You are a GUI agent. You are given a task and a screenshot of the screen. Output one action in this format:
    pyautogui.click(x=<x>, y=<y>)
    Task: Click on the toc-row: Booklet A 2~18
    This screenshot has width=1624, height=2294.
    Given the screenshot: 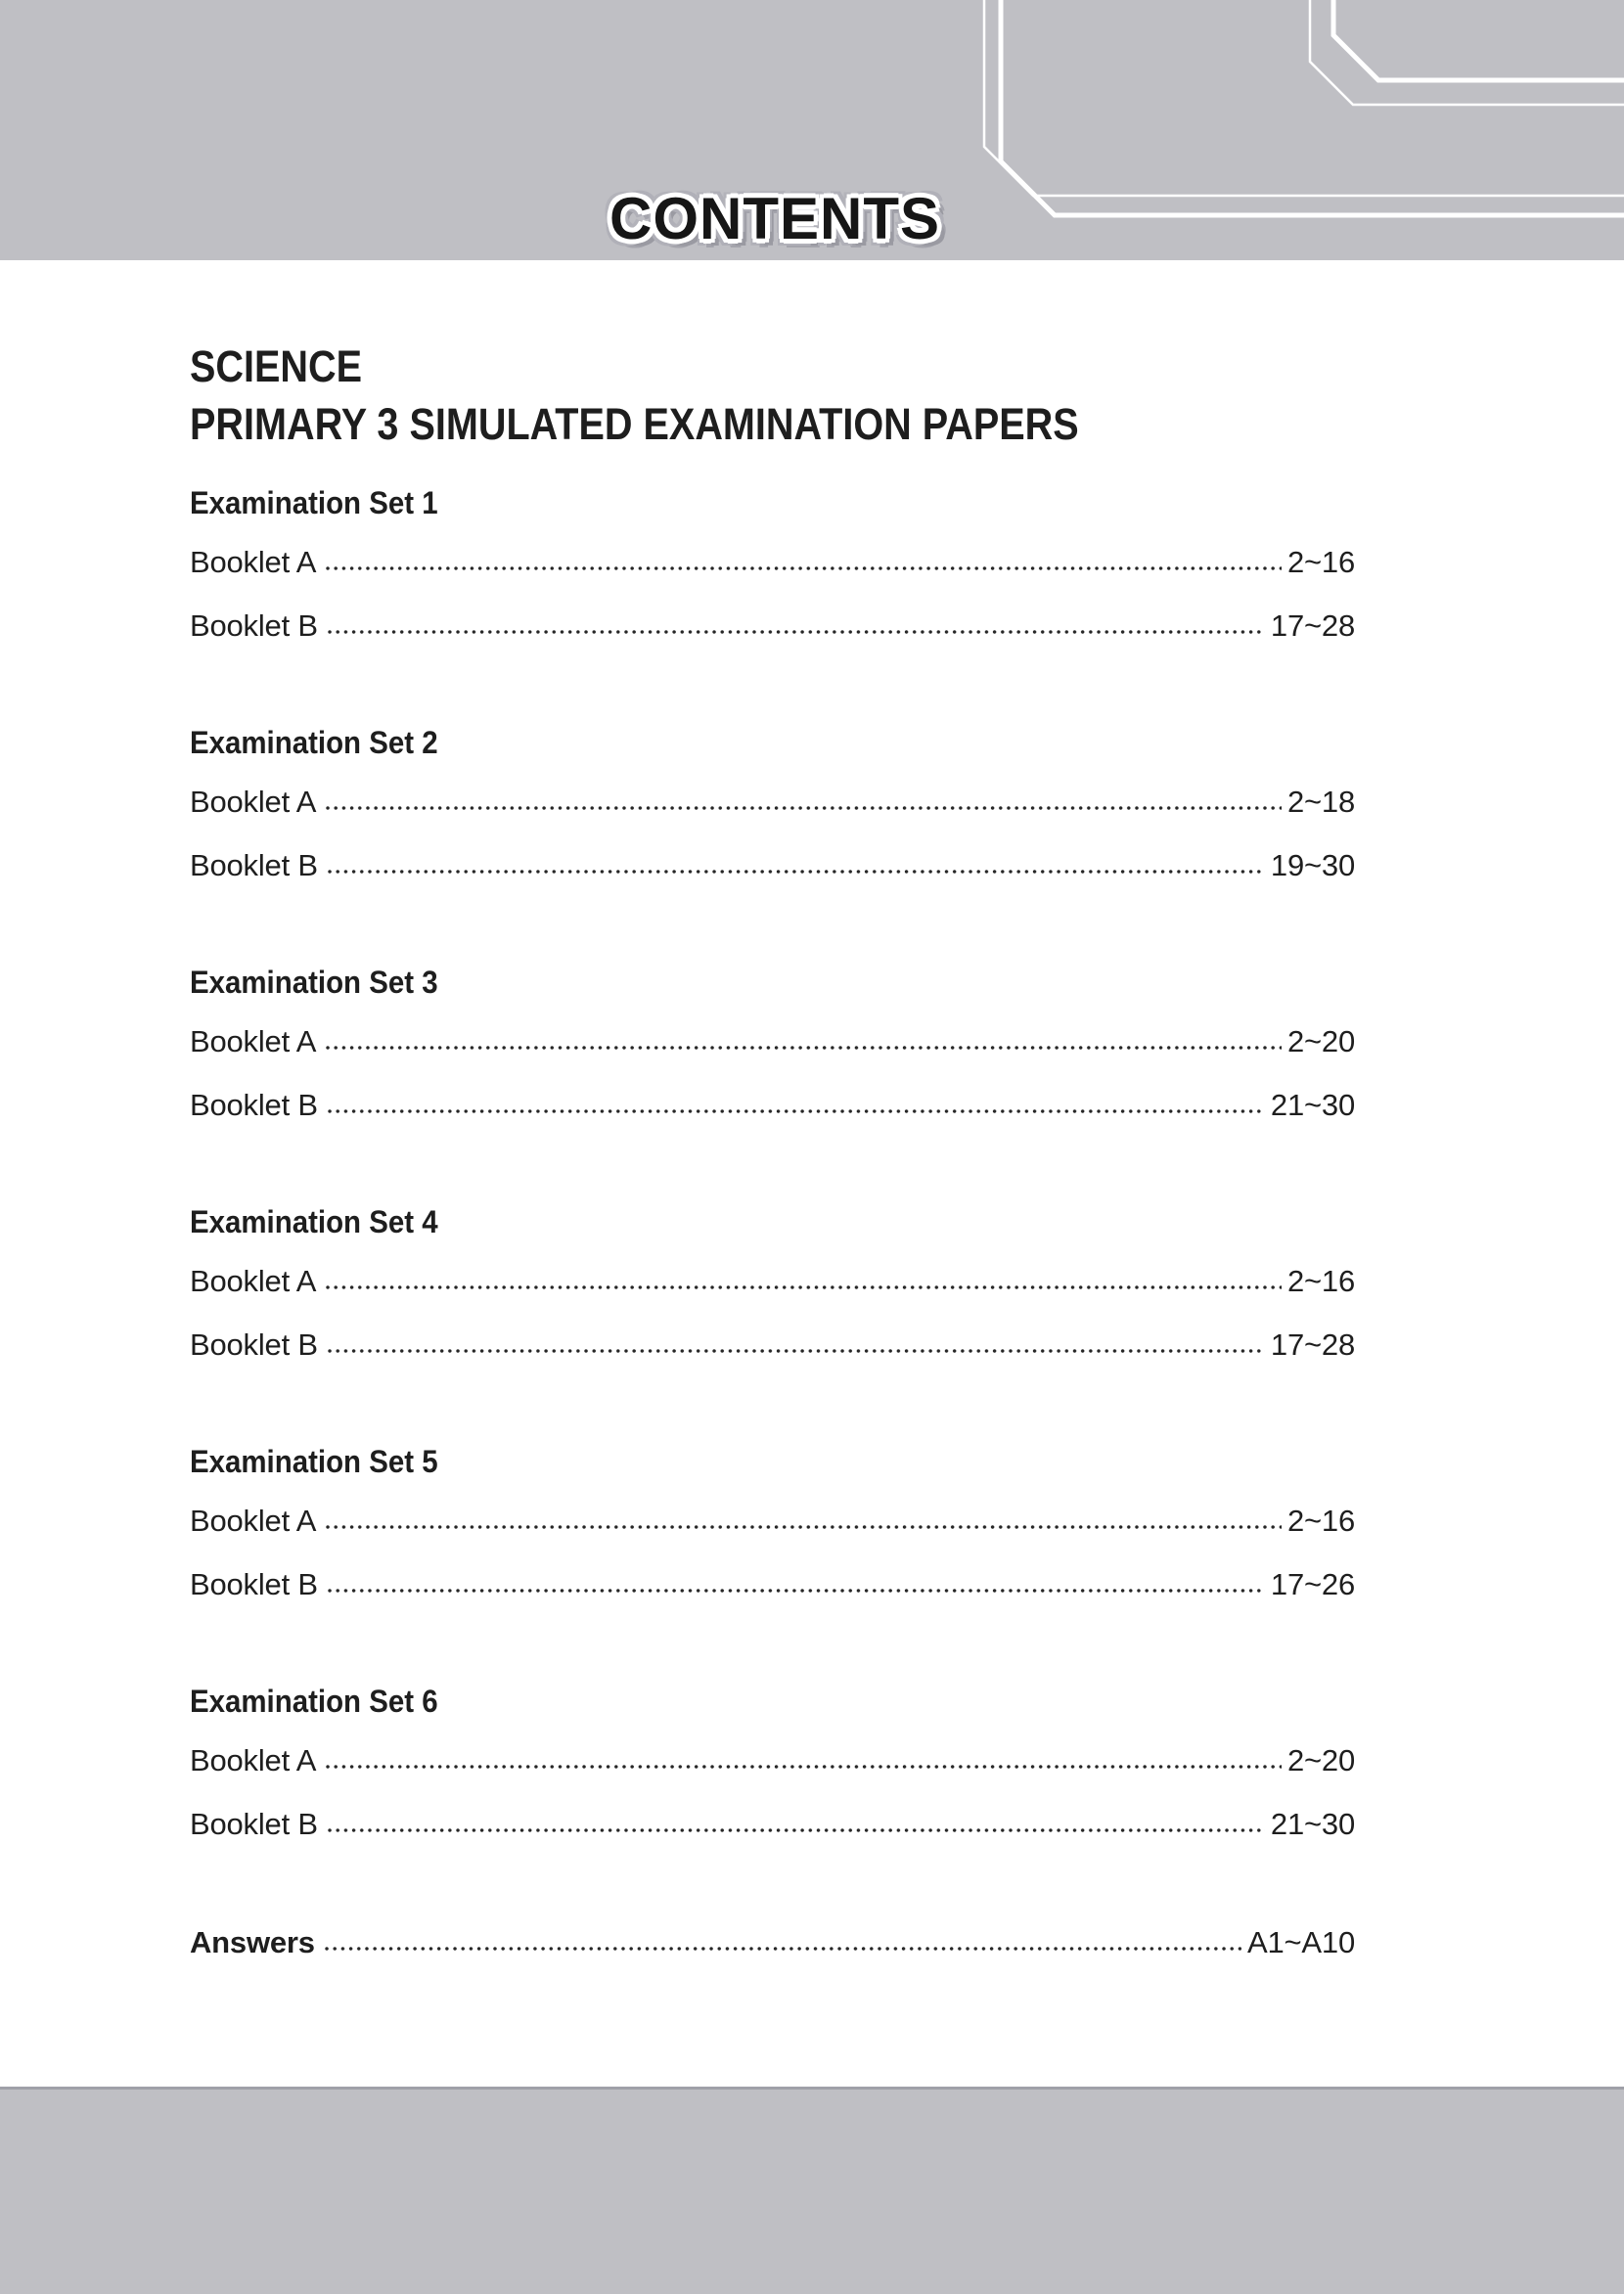 What is the action you would take?
    pyautogui.click(x=772, y=802)
    